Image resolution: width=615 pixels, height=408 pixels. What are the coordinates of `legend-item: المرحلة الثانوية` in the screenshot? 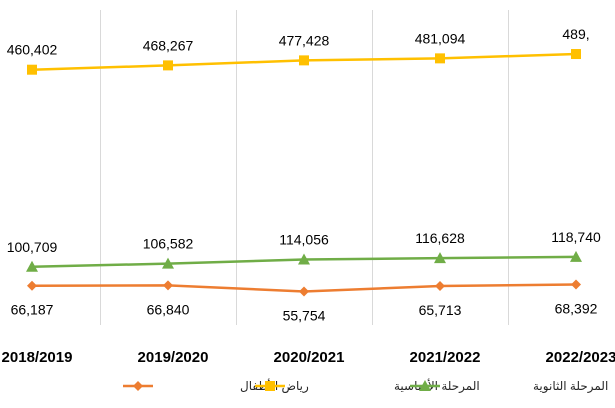 It's located at (509, 386).